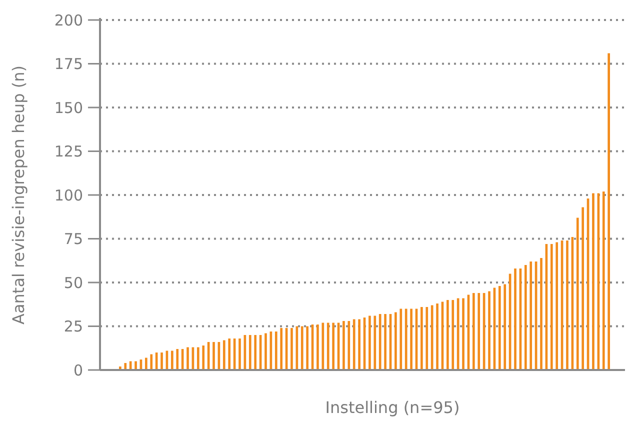  What do you see at coordinates (18, 195) in the screenshot?
I see `y-axis-title: Aantal revisie-ingrepen heup (n)` at bounding box center [18, 195].